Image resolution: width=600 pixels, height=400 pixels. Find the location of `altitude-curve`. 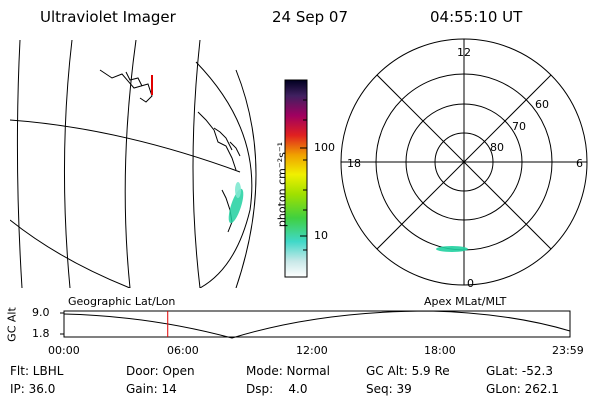

altitude-curve is located at coordinates (317, 324).